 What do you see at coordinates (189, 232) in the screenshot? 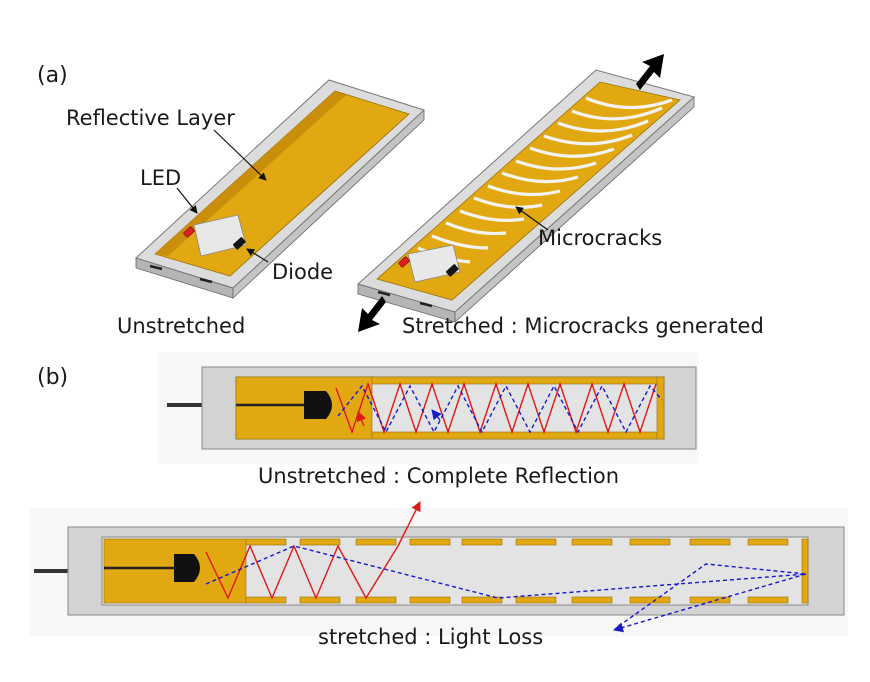
I see `led-icon` at bounding box center [189, 232].